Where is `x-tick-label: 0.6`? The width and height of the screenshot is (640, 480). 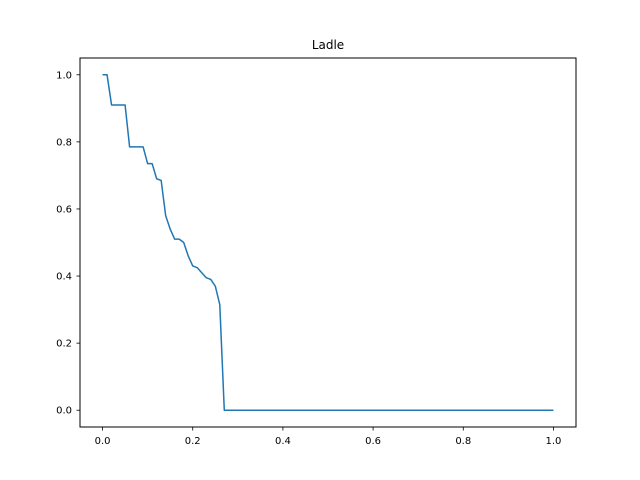 x-tick-label: 0.6 is located at coordinates (373, 441).